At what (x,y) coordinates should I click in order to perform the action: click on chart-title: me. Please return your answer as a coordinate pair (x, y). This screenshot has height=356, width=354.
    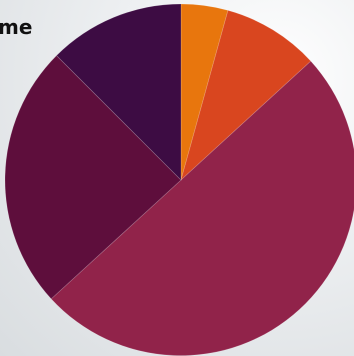
    Looking at the image, I should click on (16, 27).